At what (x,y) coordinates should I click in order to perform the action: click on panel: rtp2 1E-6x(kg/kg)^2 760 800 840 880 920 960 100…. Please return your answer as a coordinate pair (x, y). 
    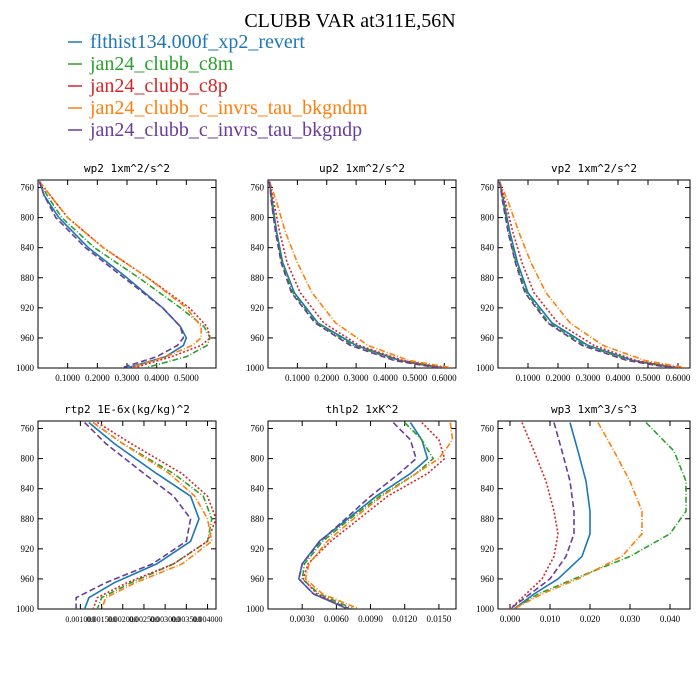
    Looking at the image, I should click on (119, 513).